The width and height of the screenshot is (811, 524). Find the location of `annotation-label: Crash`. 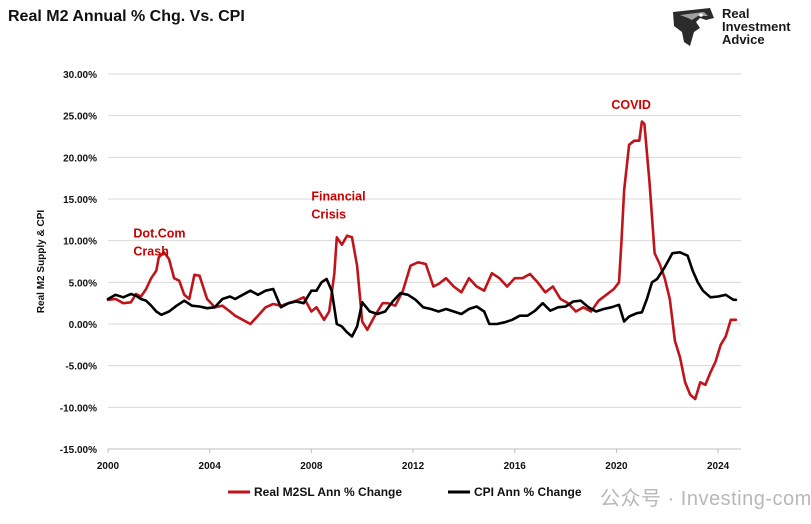

annotation-label: Crash is located at coordinates (150, 251).